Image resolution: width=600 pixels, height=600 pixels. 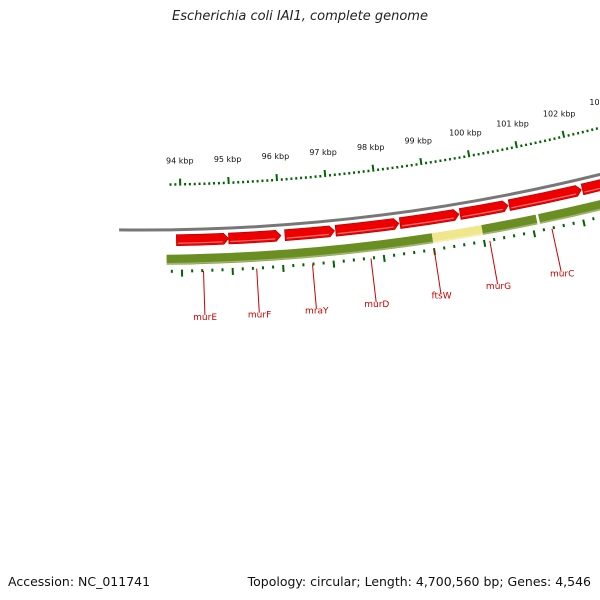 I want to click on kbp-label: 98 kbp, so click(x=371, y=147).